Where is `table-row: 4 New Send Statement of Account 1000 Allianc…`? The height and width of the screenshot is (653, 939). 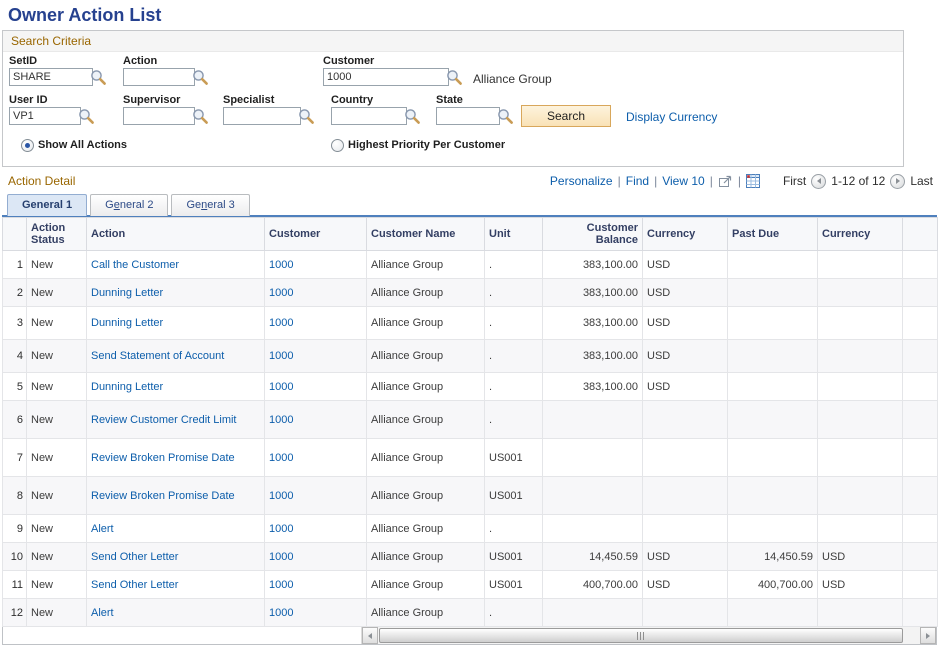
table-row: 4 New Send Statement of Account 1000 Allianc… is located at coordinates (470, 356).